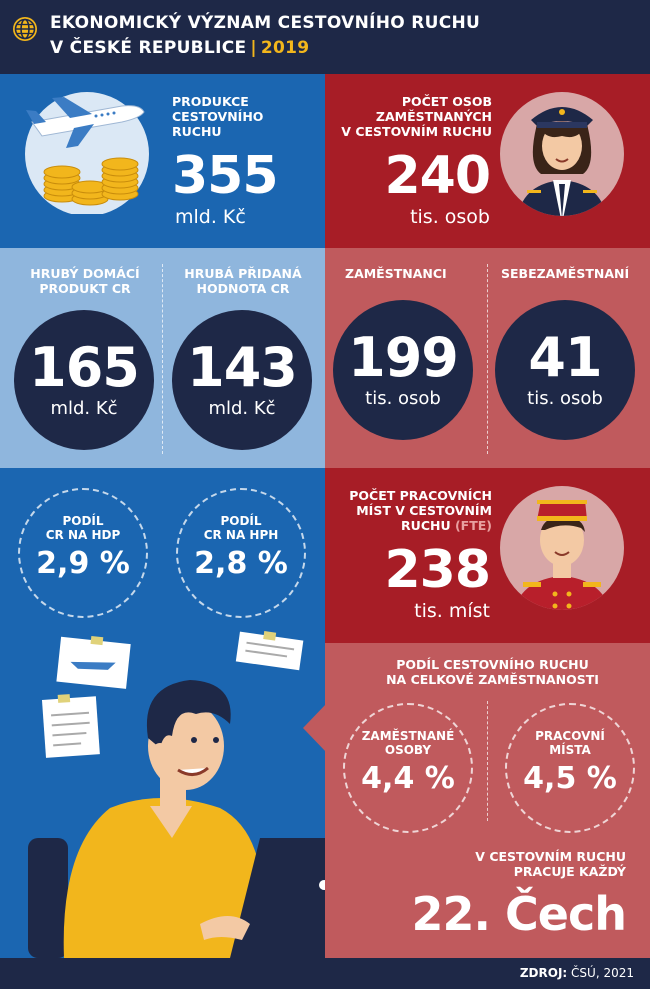  What do you see at coordinates (550, 864) in the screenshot?
I see `every-text: V CESTOVNÍM RUCHU PRACUJE KAŽDÝ` at bounding box center [550, 864].